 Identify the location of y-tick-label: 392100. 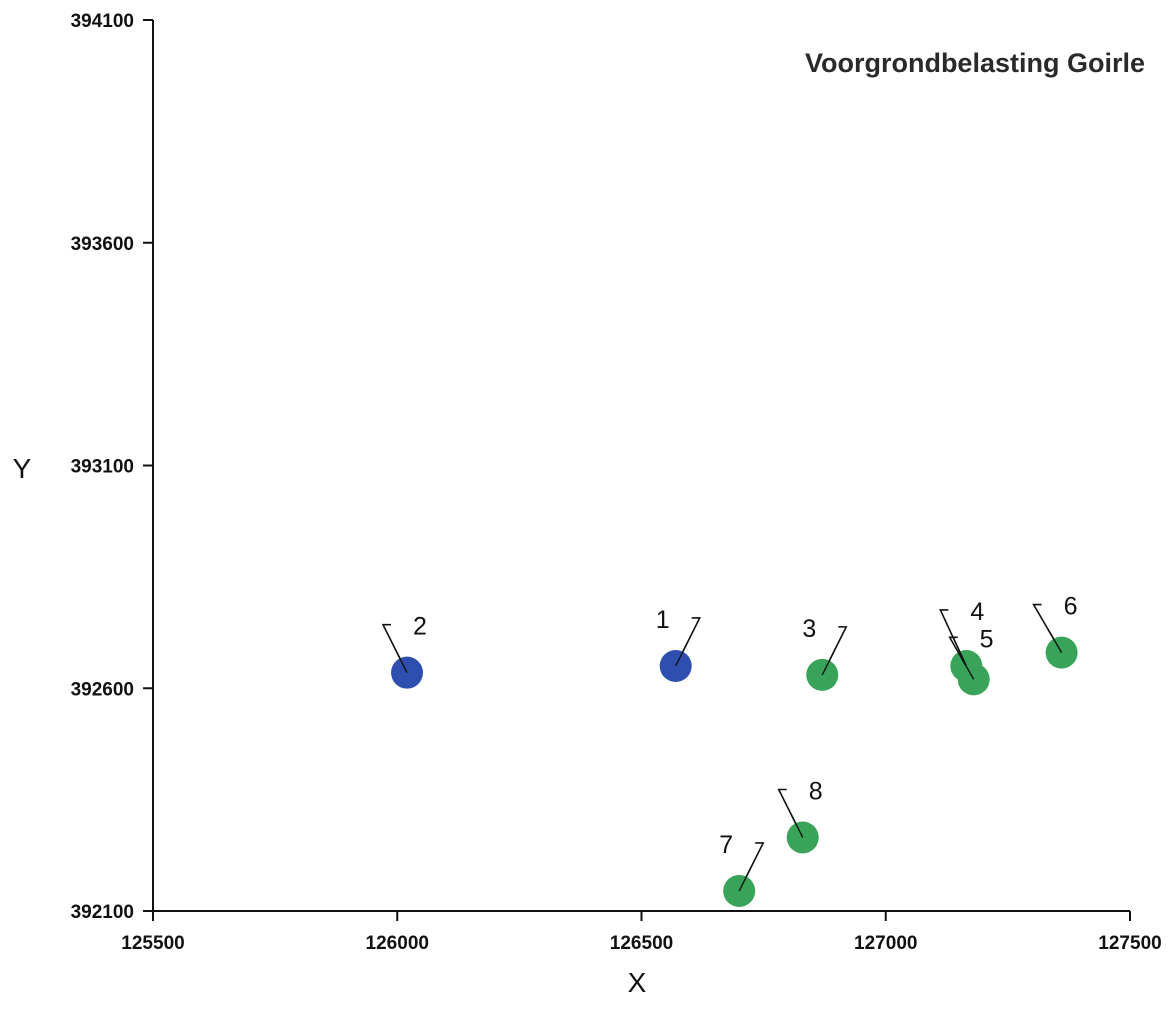
(102, 912).